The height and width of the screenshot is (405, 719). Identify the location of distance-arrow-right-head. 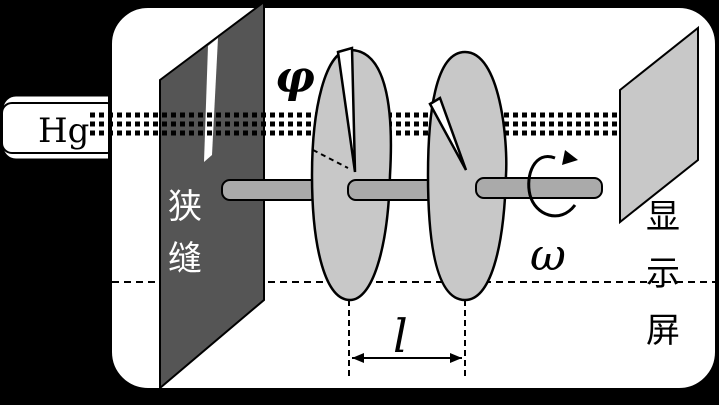
(456, 358).